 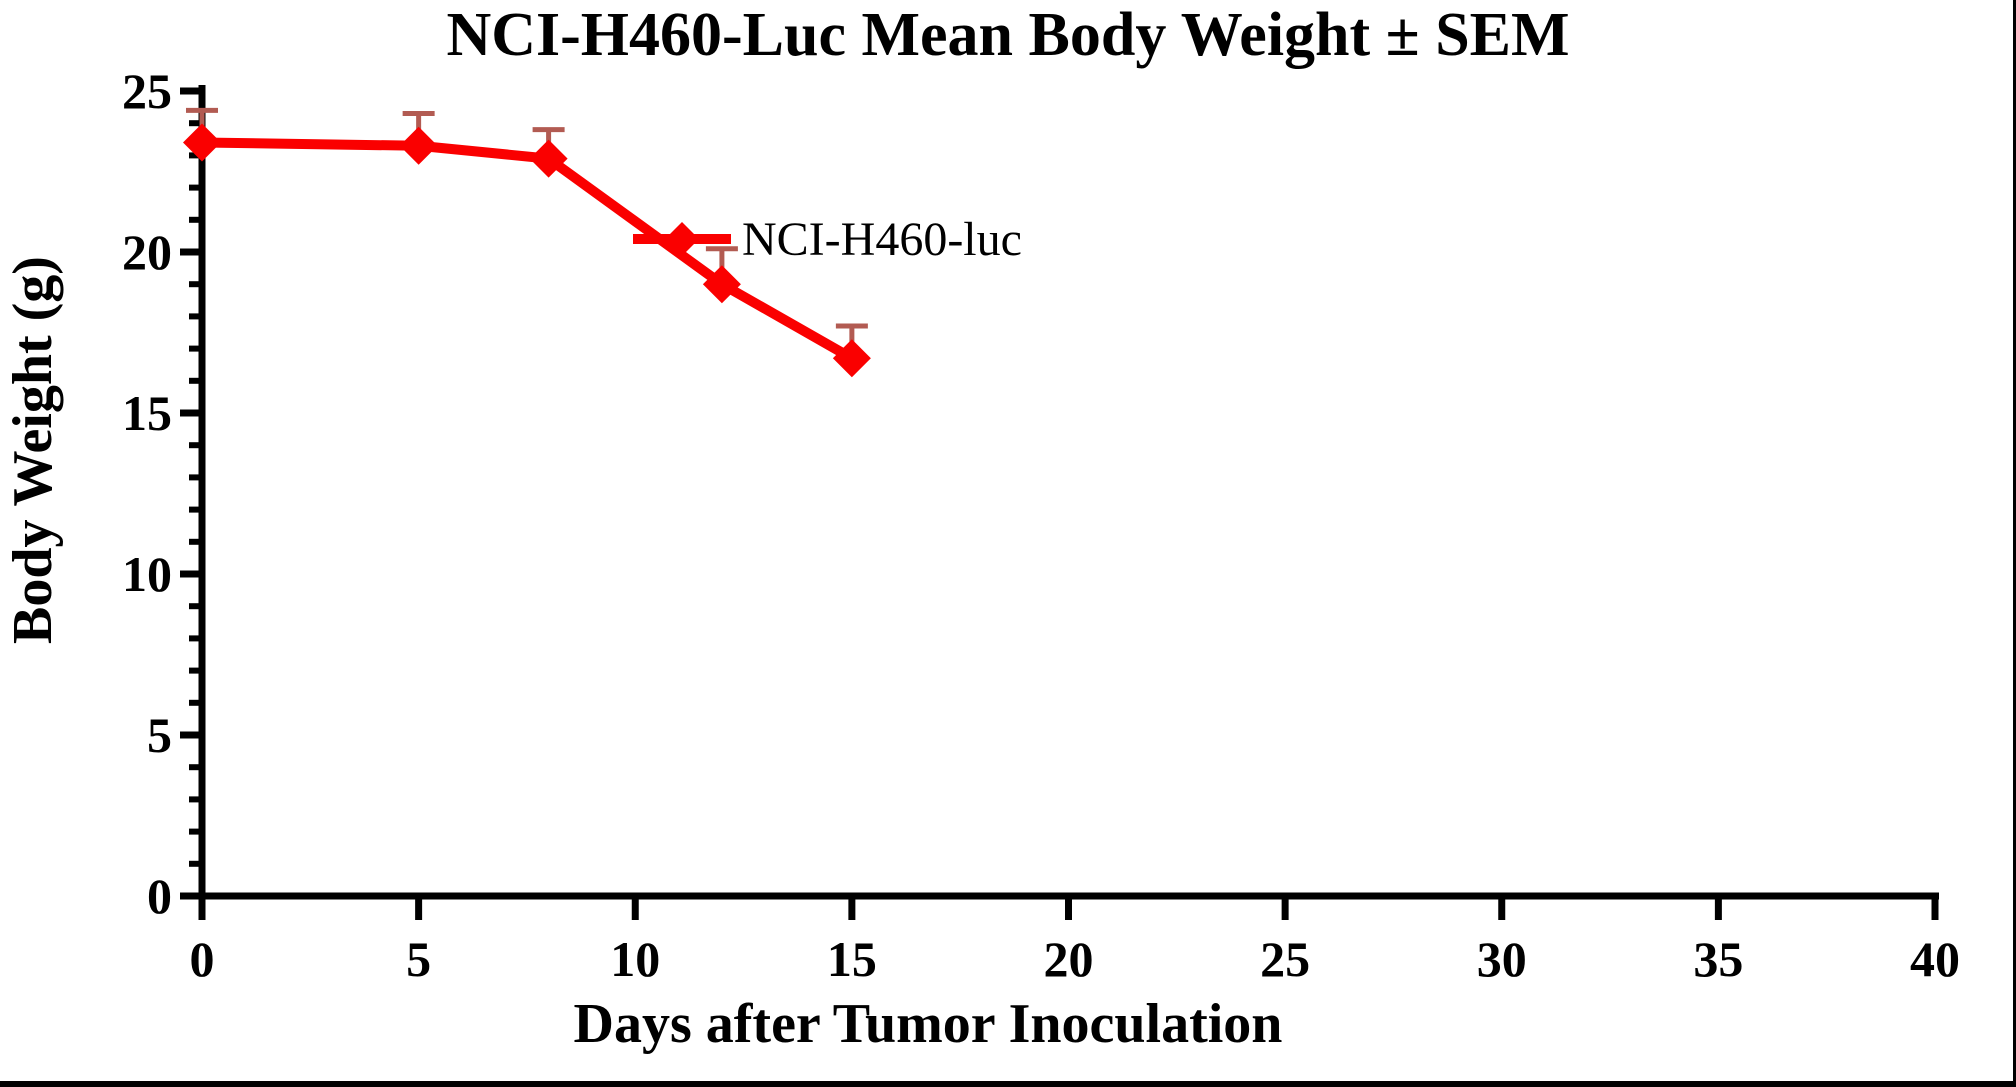 What do you see at coordinates (147, 574) in the screenshot?
I see `y-tick-label: 10` at bounding box center [147, 574].